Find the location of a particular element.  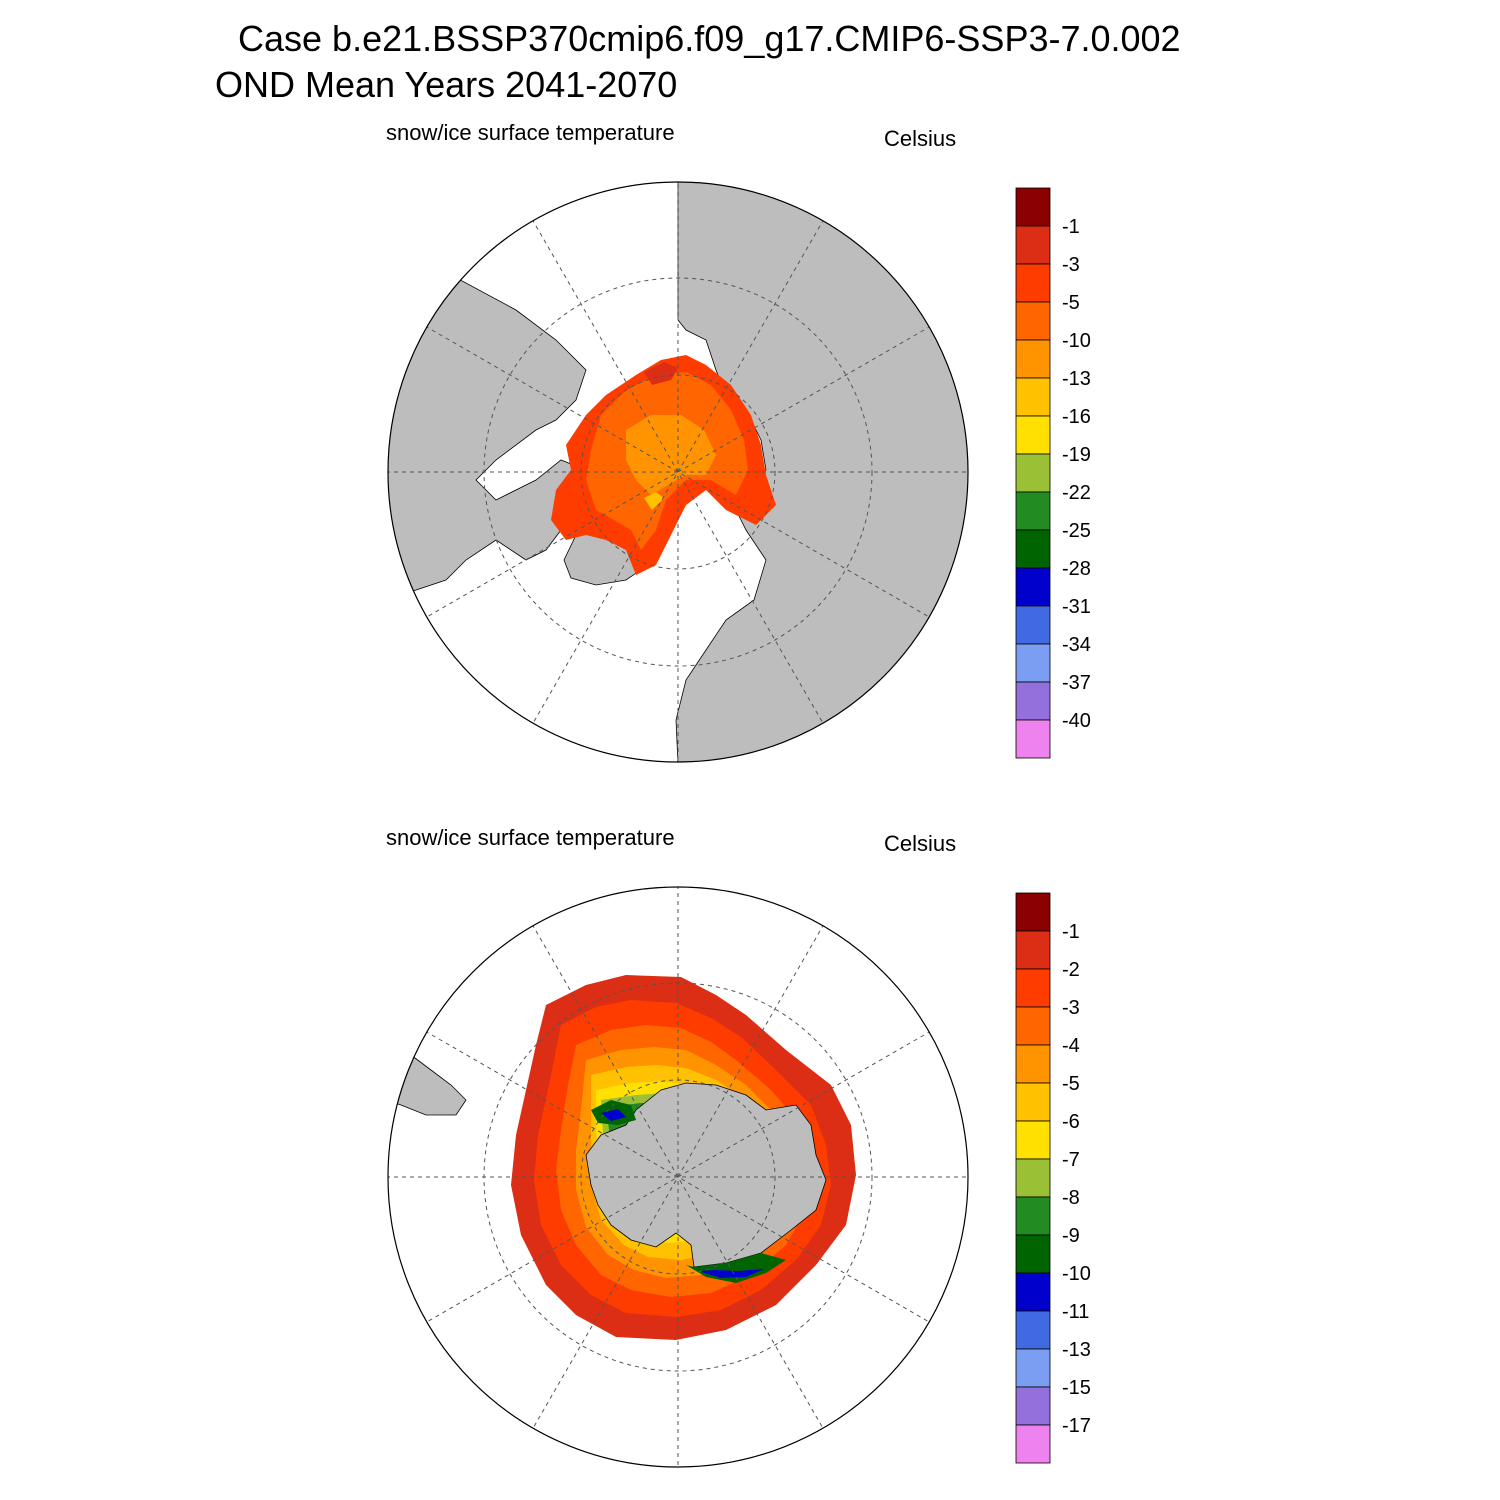

north-colorbar-label: -5 is located at coordinates (1071, 303).